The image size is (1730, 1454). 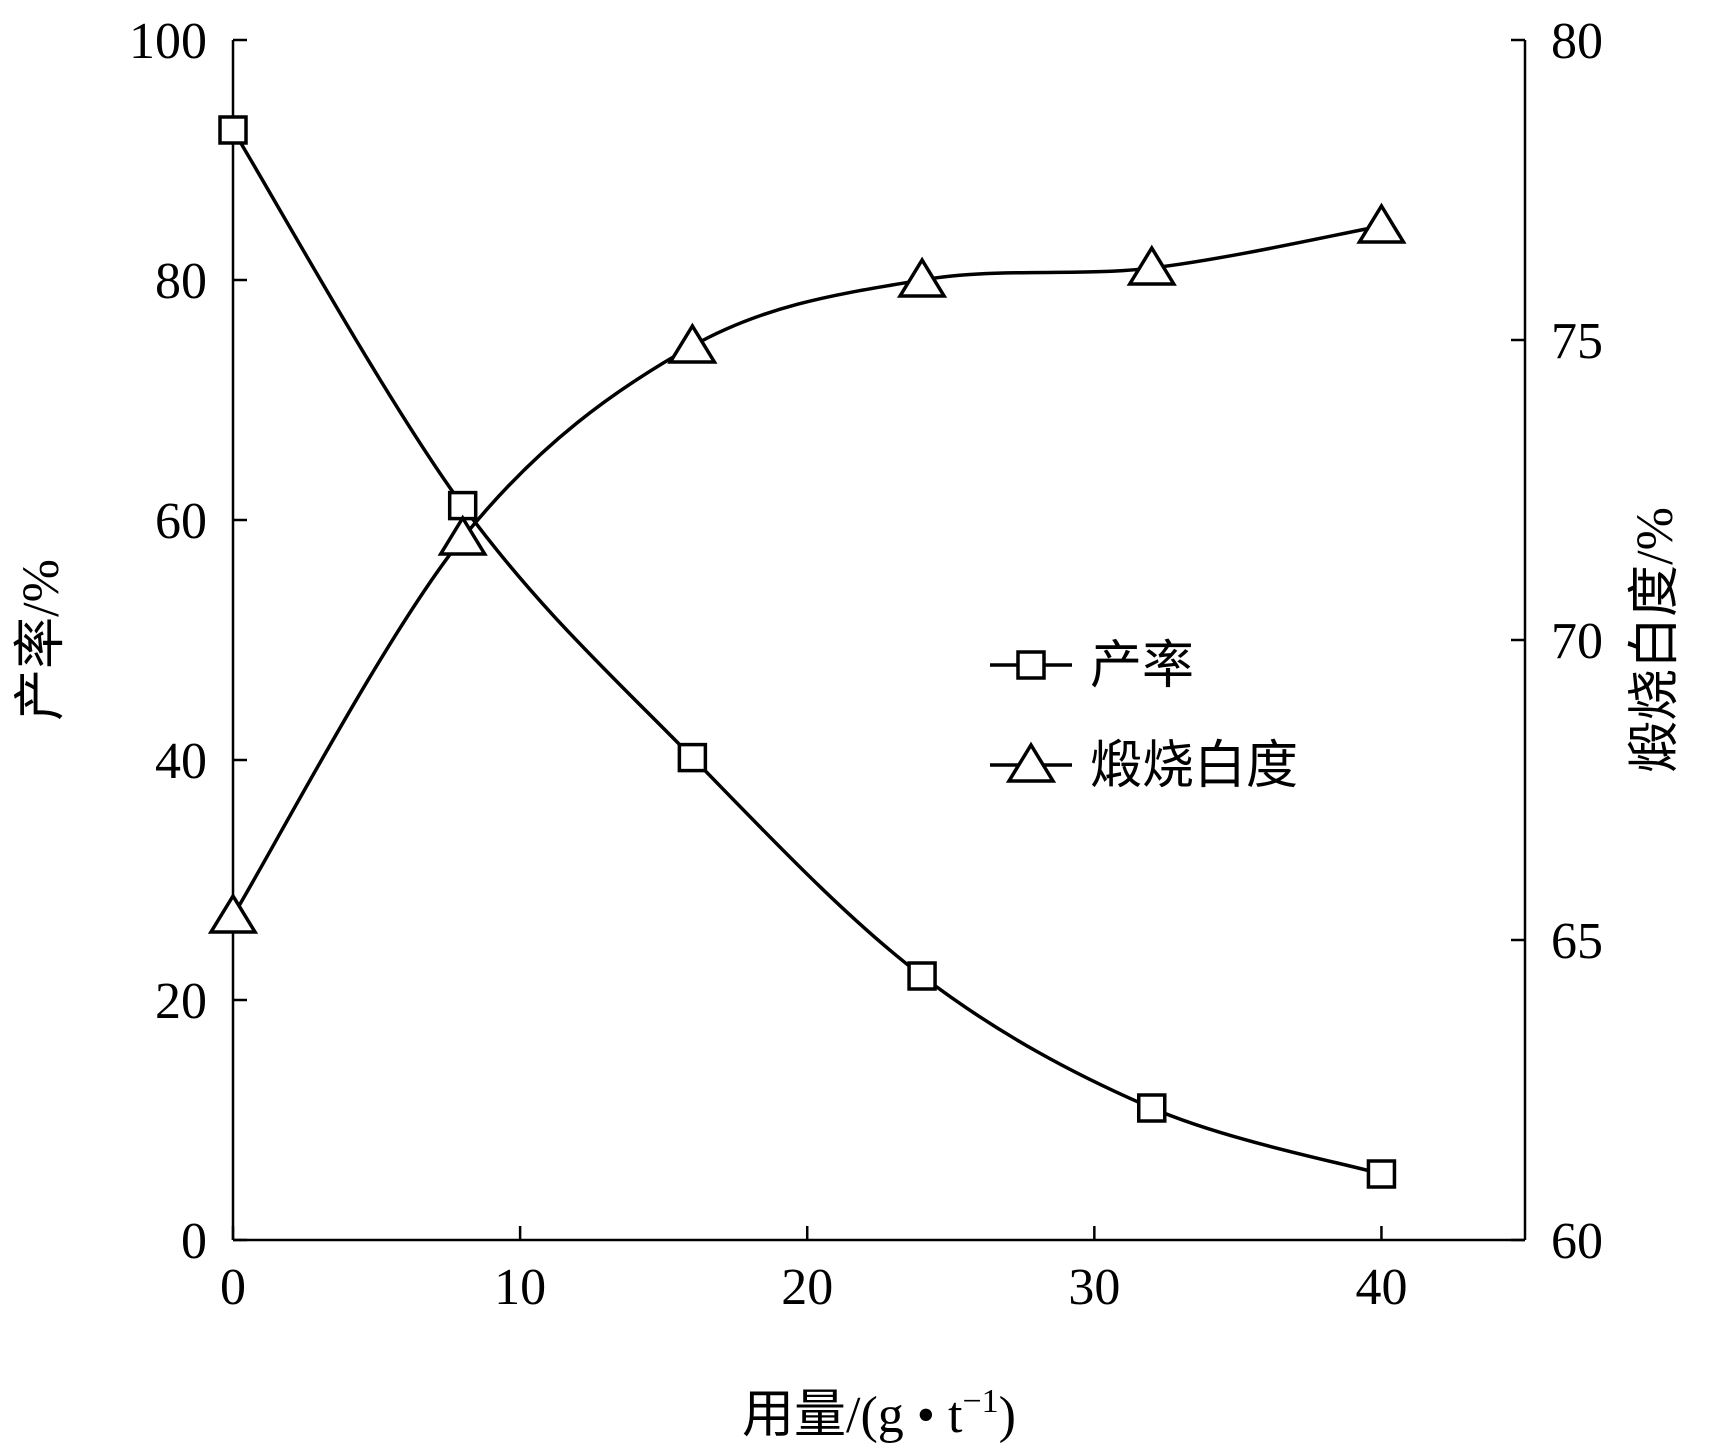 I want to click on left-y-tick-label: 40, so click(x=181, y=761).